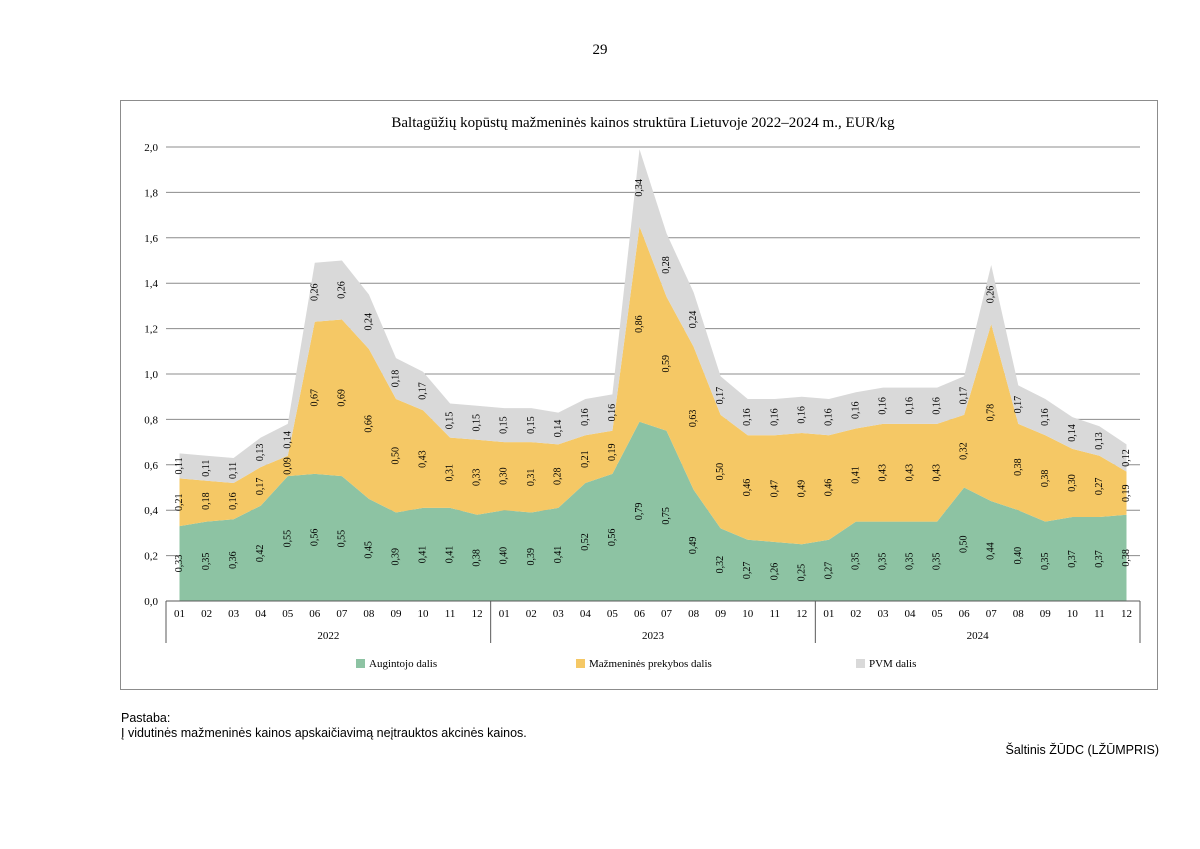 This screenshot has height=849, width=1200. I want to click on data-label: 0,37, so click(1099, 559).